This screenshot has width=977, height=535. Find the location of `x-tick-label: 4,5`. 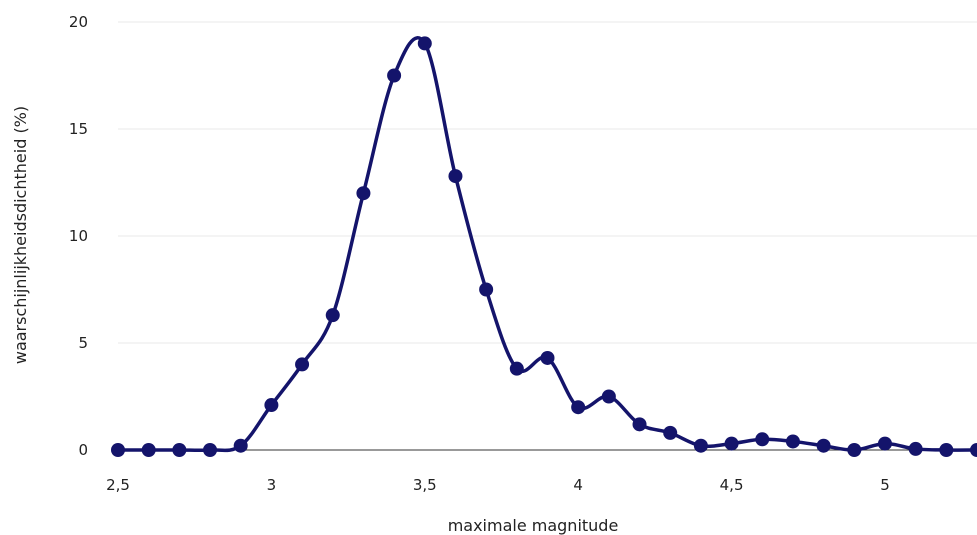

x-tick-label: 4,5 is located at coordinates (732, 485).